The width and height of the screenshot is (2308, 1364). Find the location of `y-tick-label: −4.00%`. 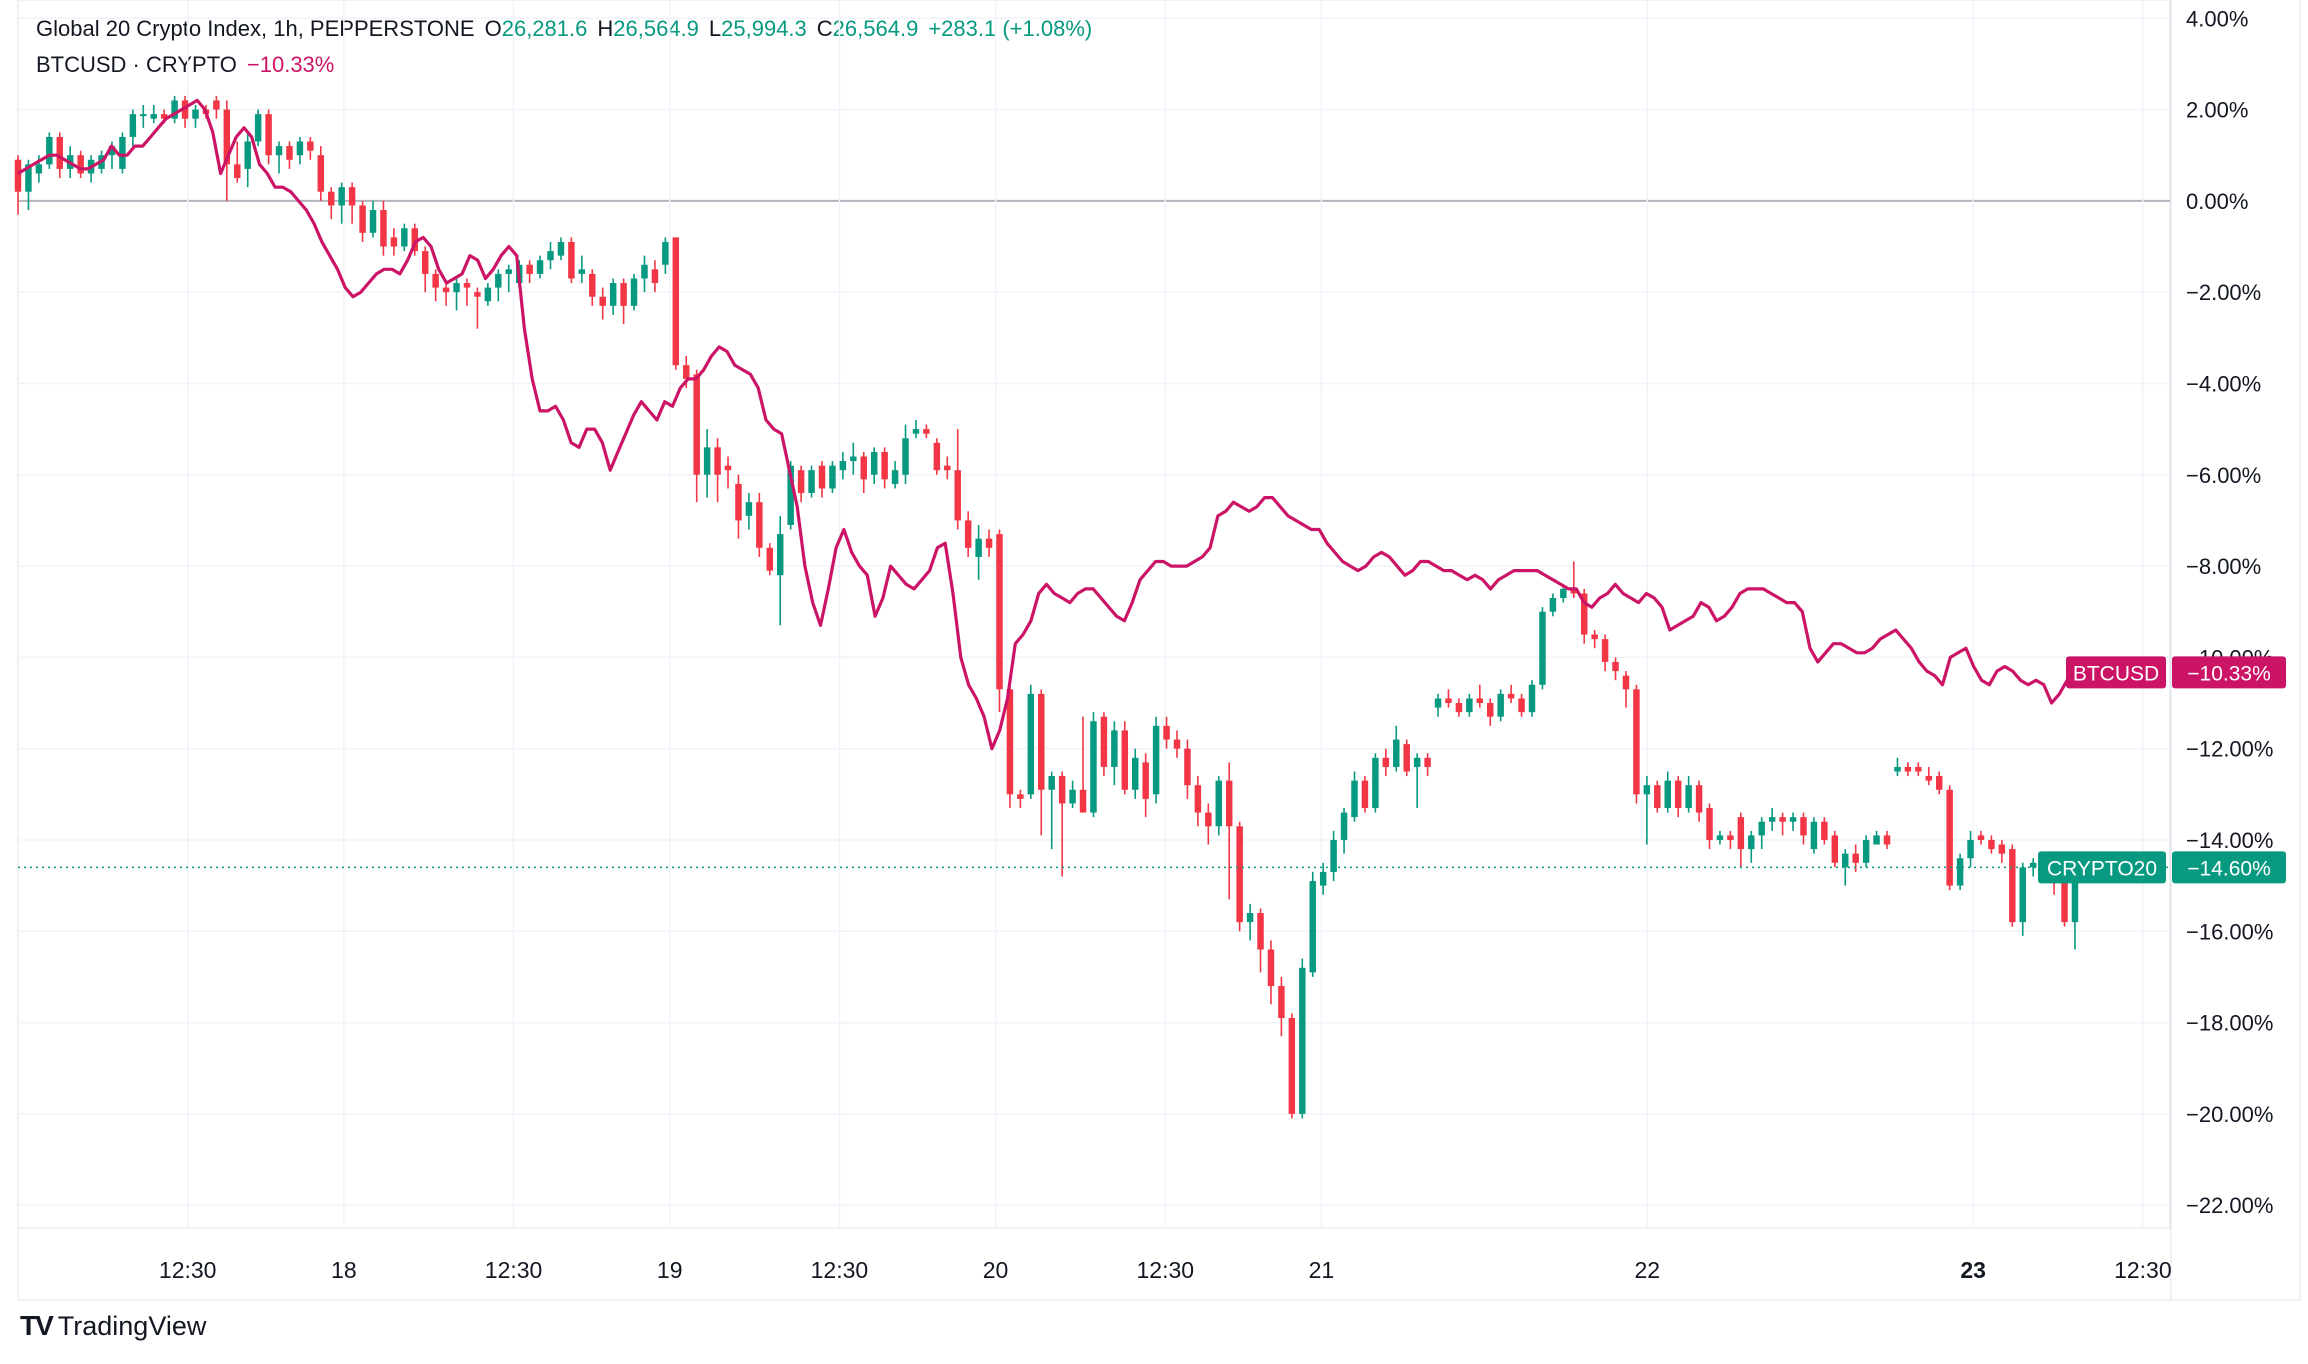

y-tick-label: −4.00% is located at coordinates (2223, 383).